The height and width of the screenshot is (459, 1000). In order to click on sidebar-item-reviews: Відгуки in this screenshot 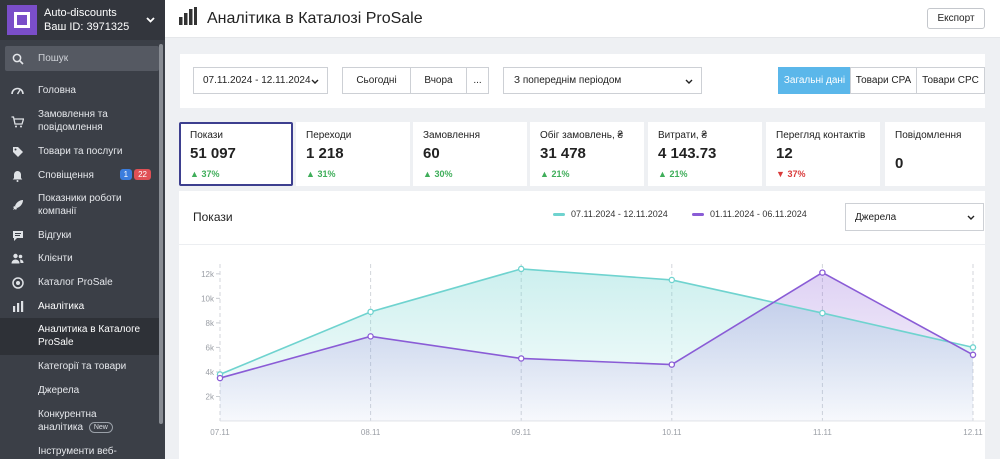, I will do `click(79, 235)`.